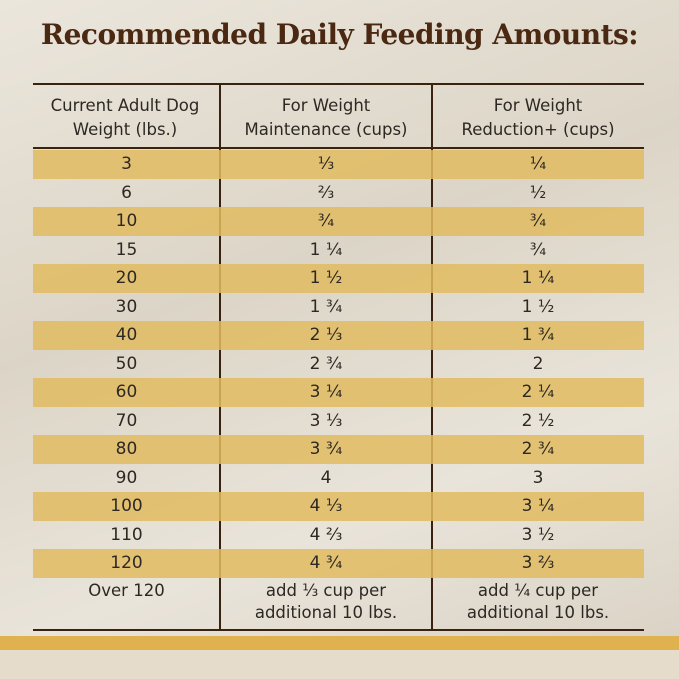 This screenshot has height=679, width=679. Describe the element at coordinates (339, 664) in the screenshot. I see `decorative-footer` at that location.